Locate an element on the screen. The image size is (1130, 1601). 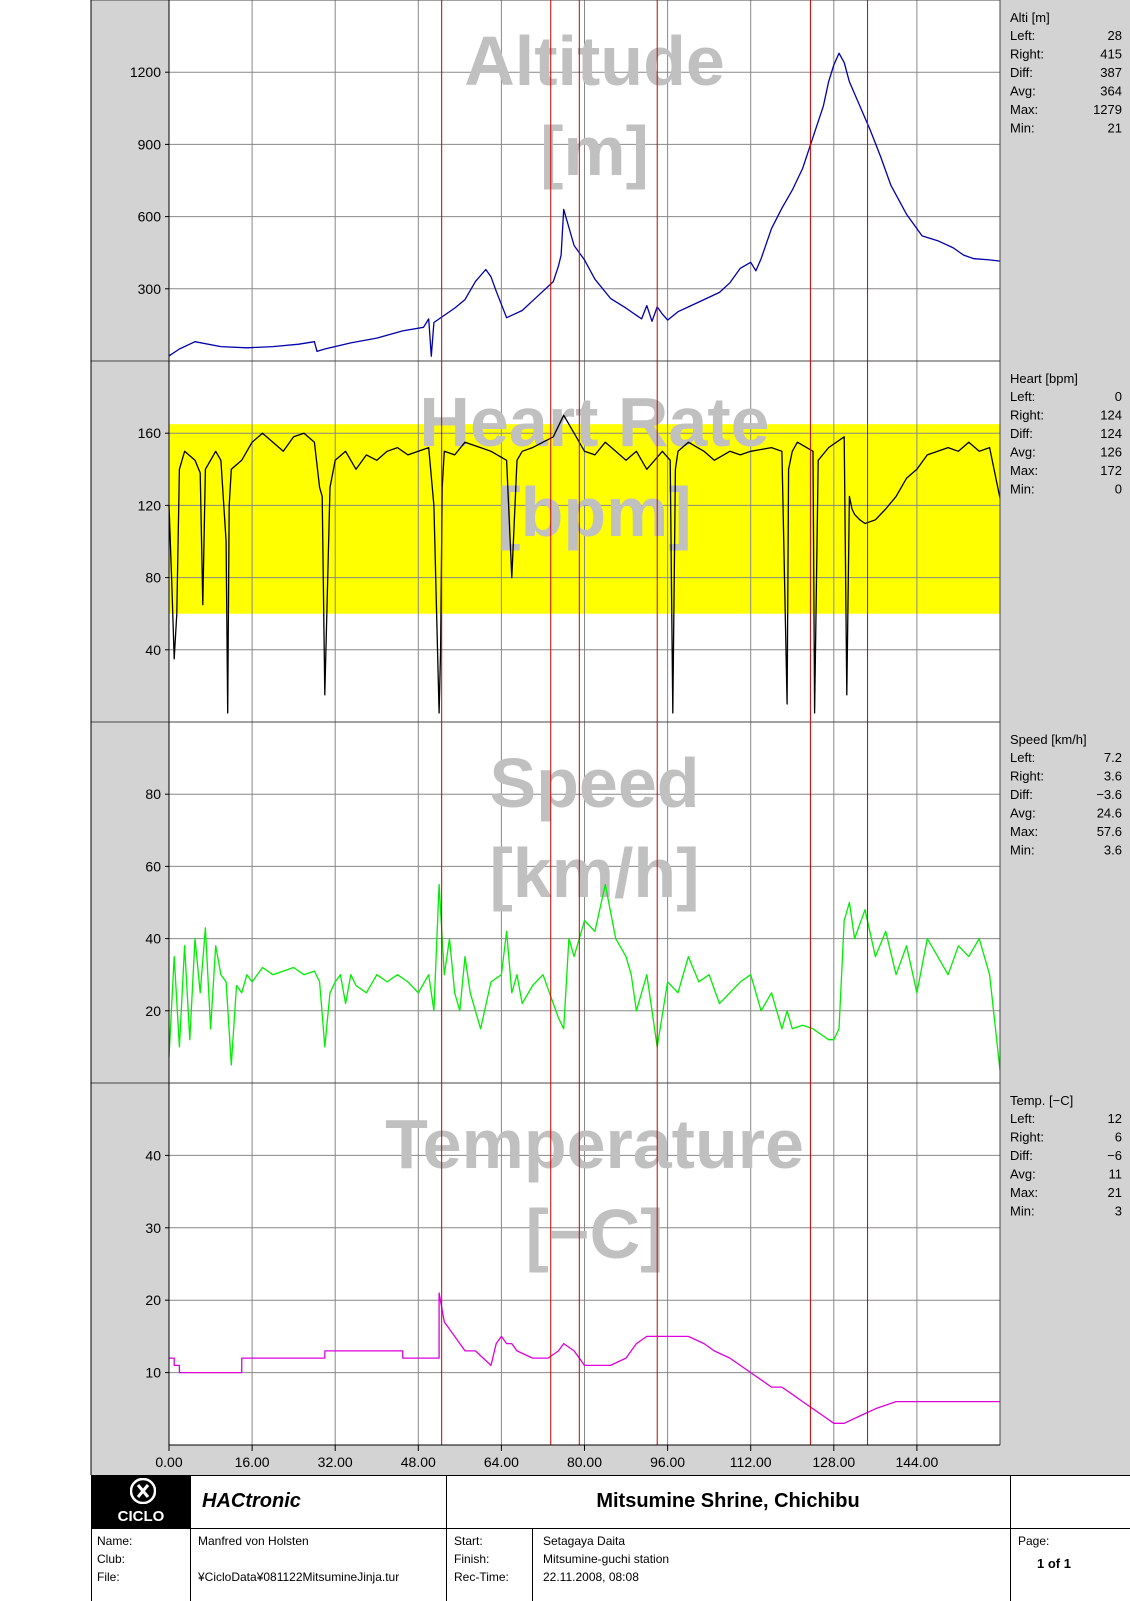
stats-value: 172 is located at coordinates (1111, 470).